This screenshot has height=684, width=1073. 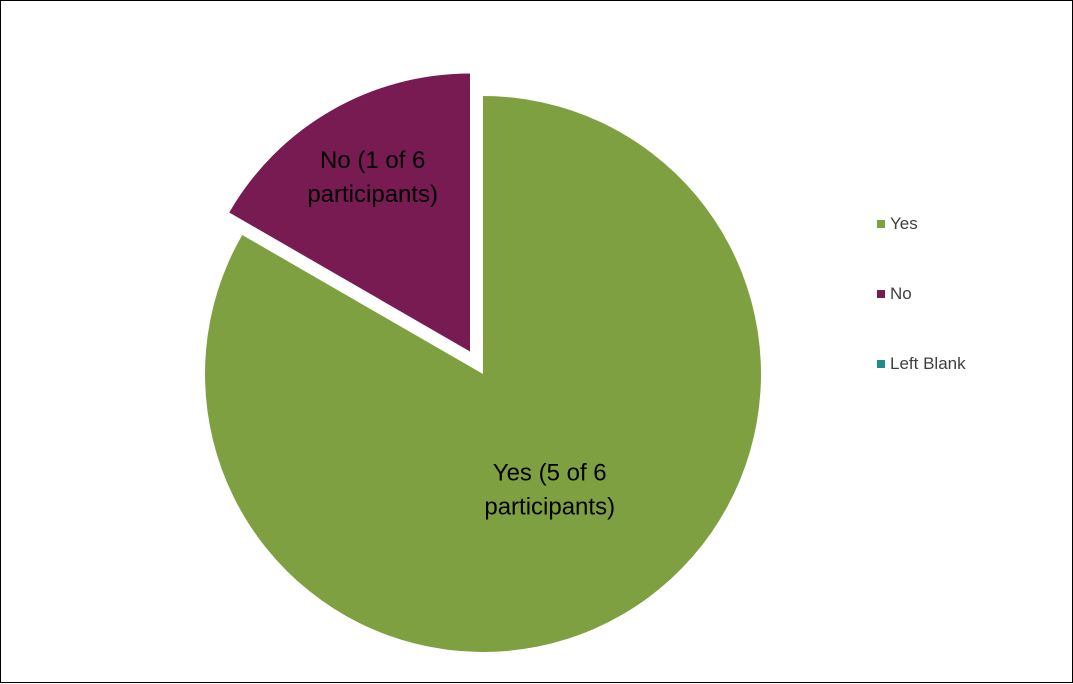 I want to click on legend-swatch-left-blank, so click(x=881, y=364).